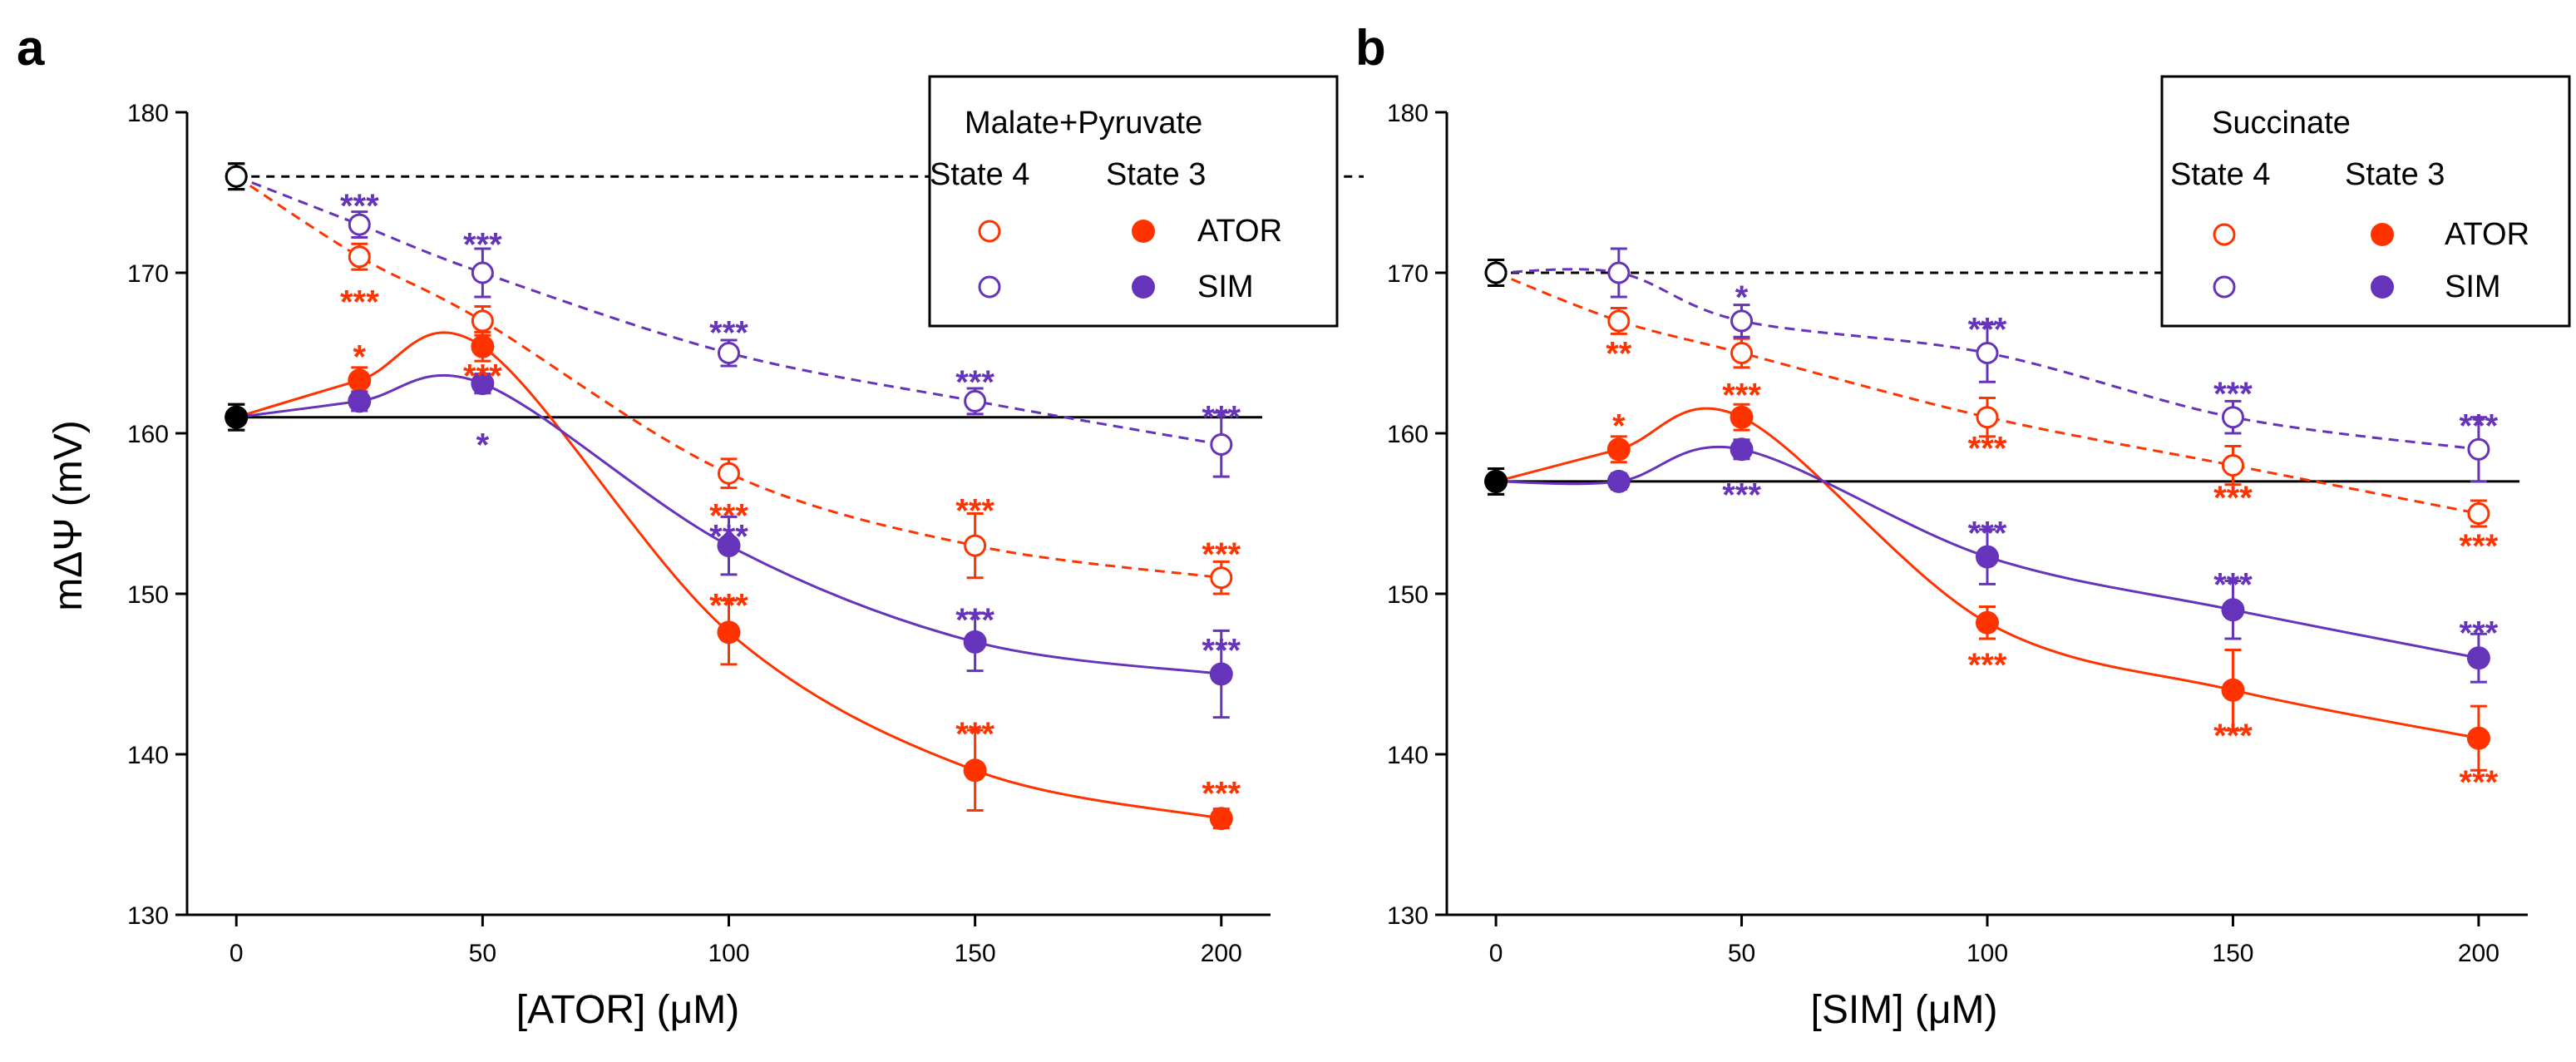  Describe the element at coordinates (2281, 123) in the screenshot. I see `legend-title: Succinate` at that location.